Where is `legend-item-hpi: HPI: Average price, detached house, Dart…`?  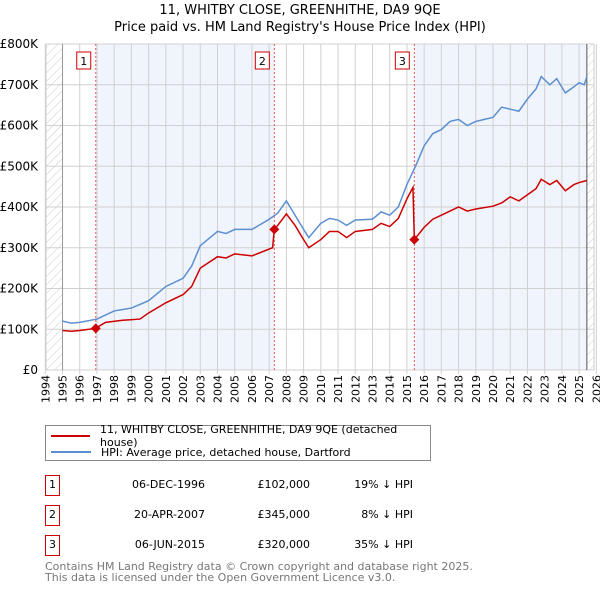
legend-item-hpi: HPI: Average price, detached house, Dart… is located at coordinates (201, 452).